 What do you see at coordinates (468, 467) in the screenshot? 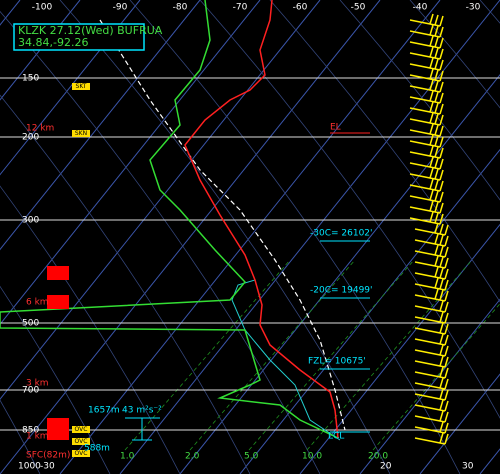
I see `bottom-tick: 30` at bounding box center [468, 467].